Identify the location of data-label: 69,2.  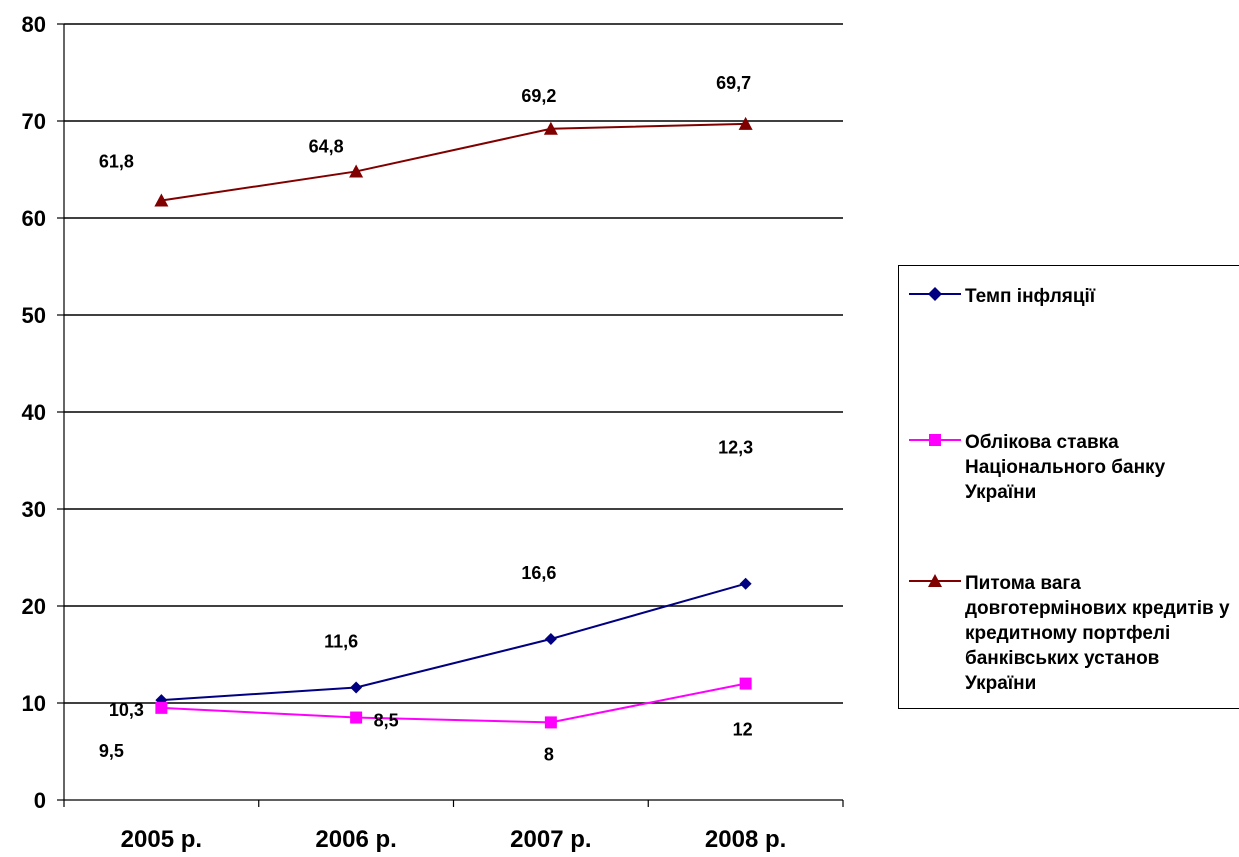
(538, 96).